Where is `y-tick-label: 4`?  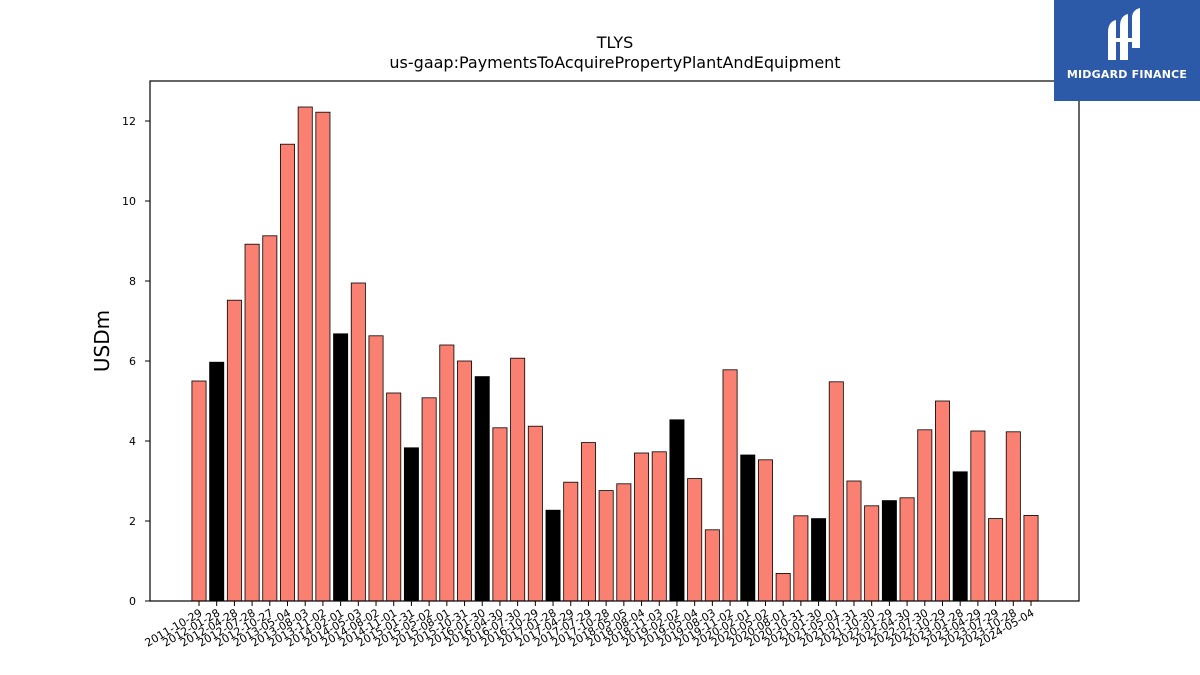 y-tick-label: 4 is located at coordinates (132, 441).